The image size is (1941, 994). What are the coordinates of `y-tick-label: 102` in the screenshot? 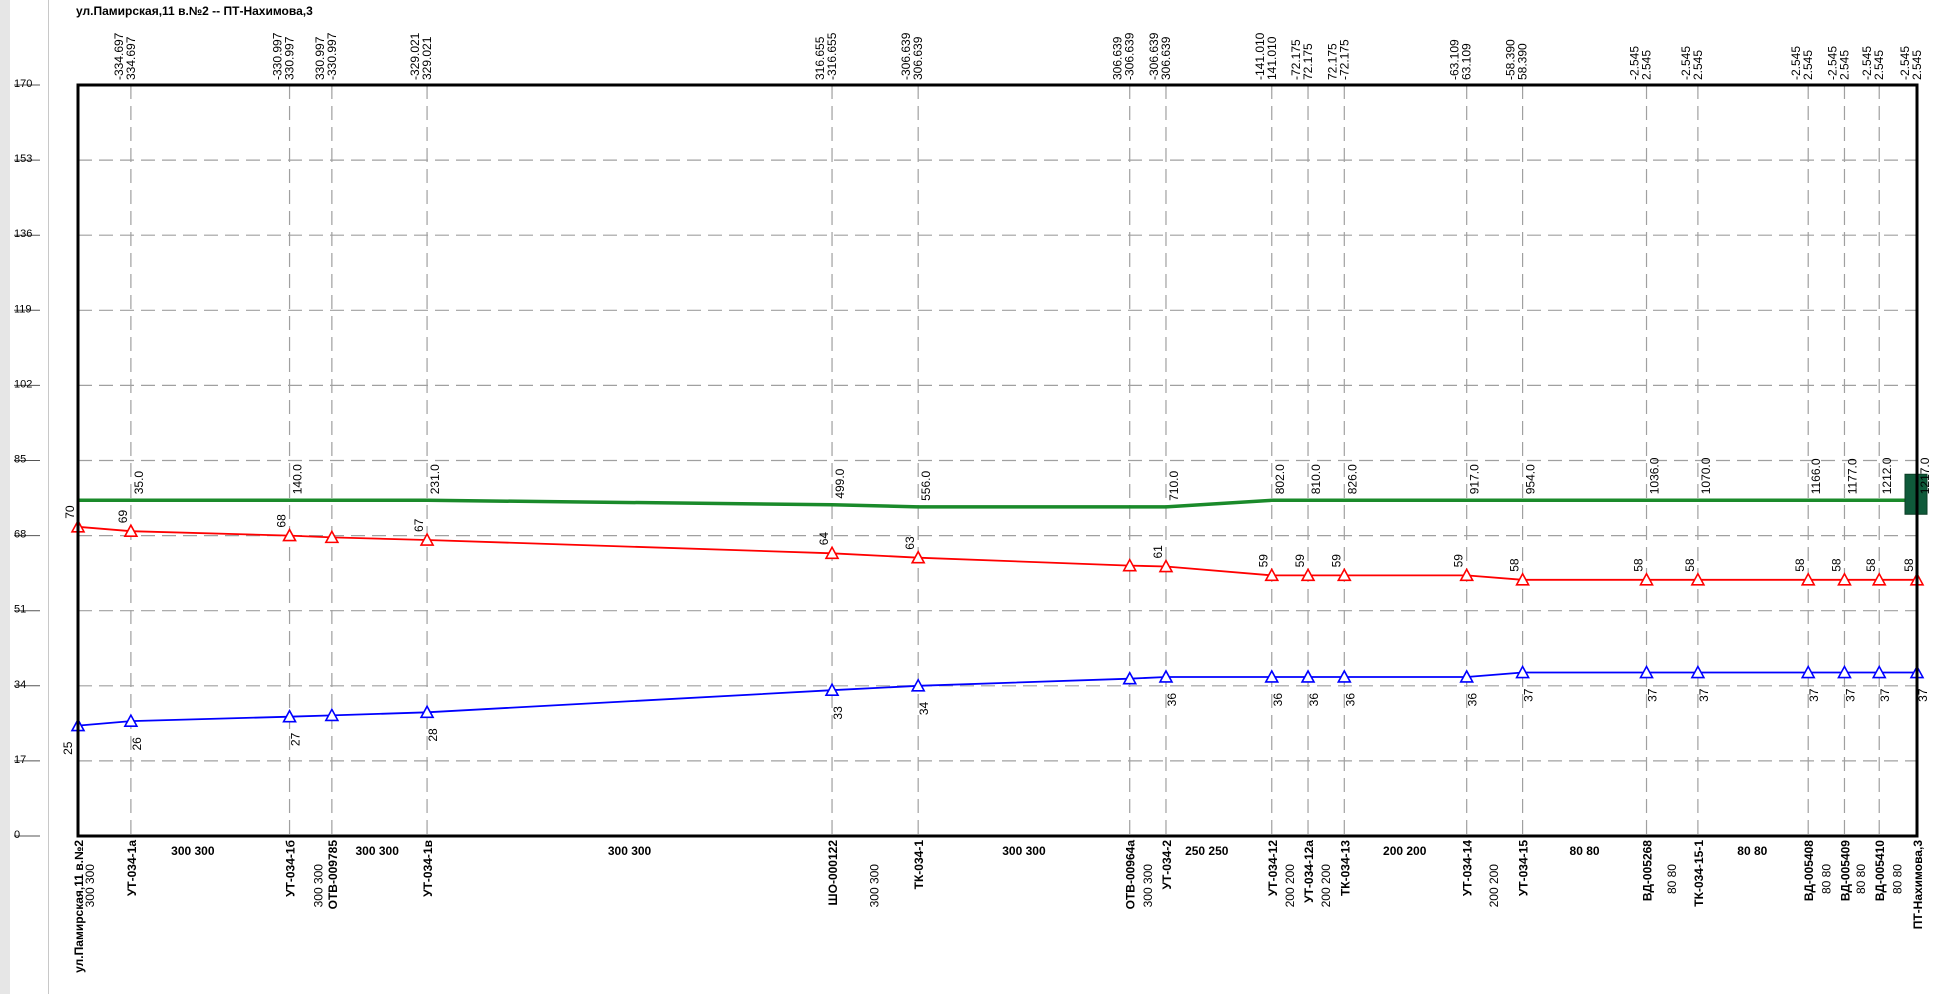 It's located at (23, 384).